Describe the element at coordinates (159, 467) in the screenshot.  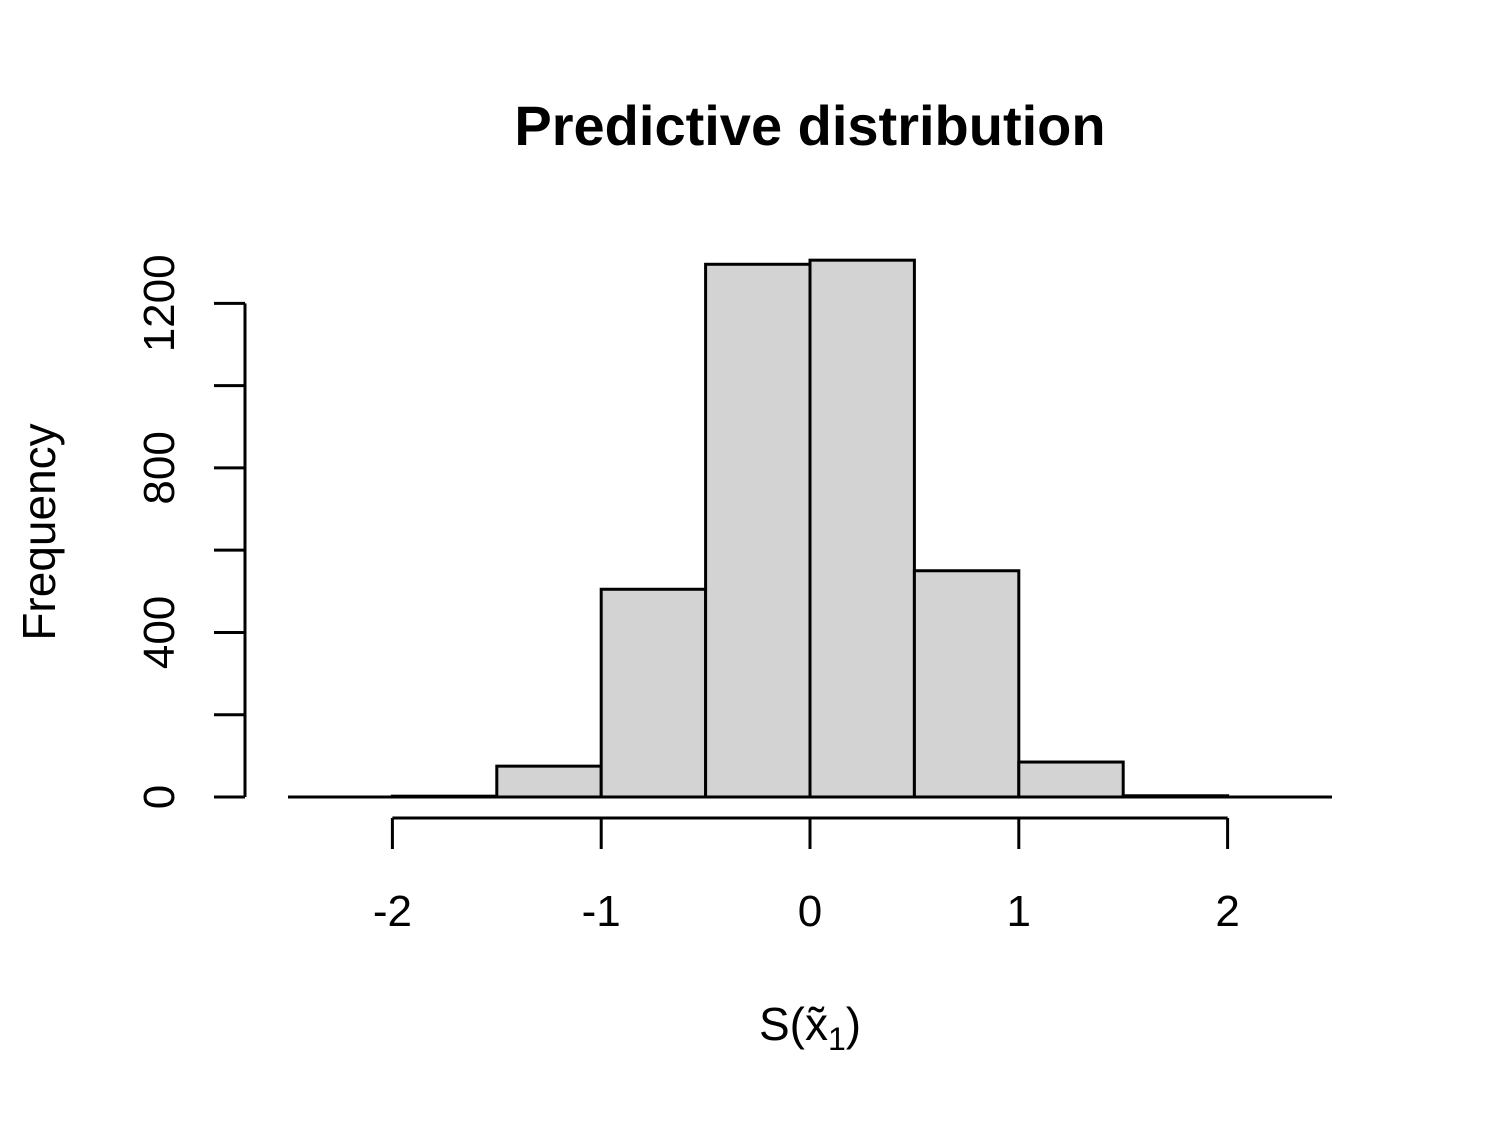
I see `y-tick-label: 800` at that location.